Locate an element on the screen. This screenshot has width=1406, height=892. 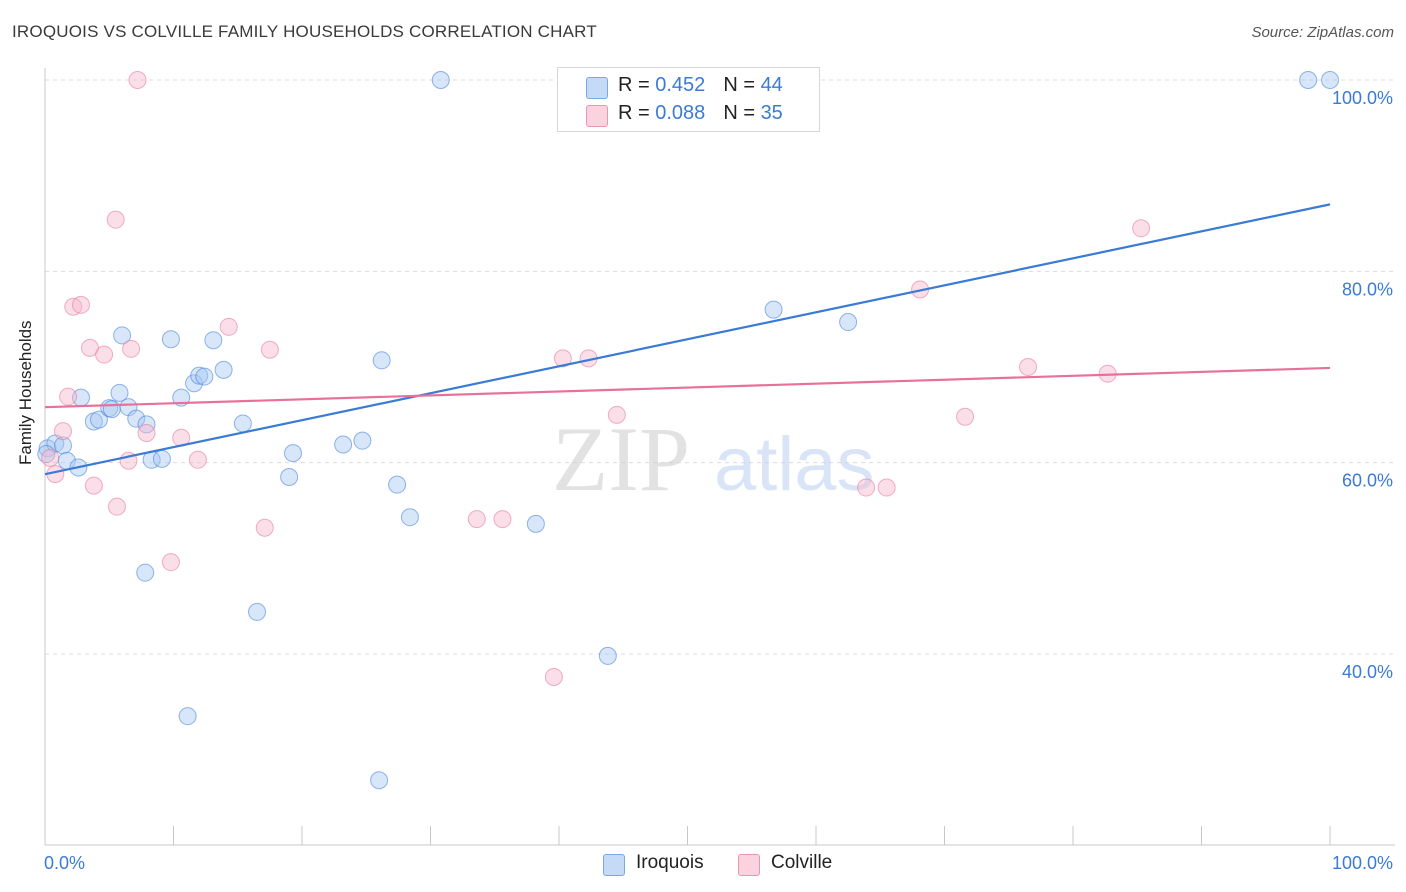
y-tick-labels: 40.0% 60.0% 80.0% 100.0% is located at coordinates (1362, 385).